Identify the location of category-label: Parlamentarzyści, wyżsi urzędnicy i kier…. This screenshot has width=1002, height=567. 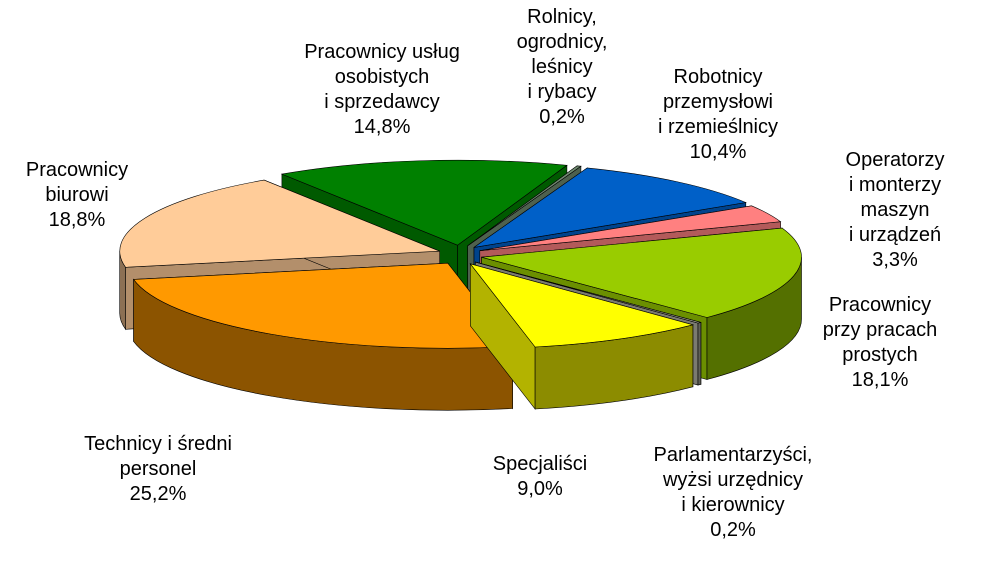
(733, 480).